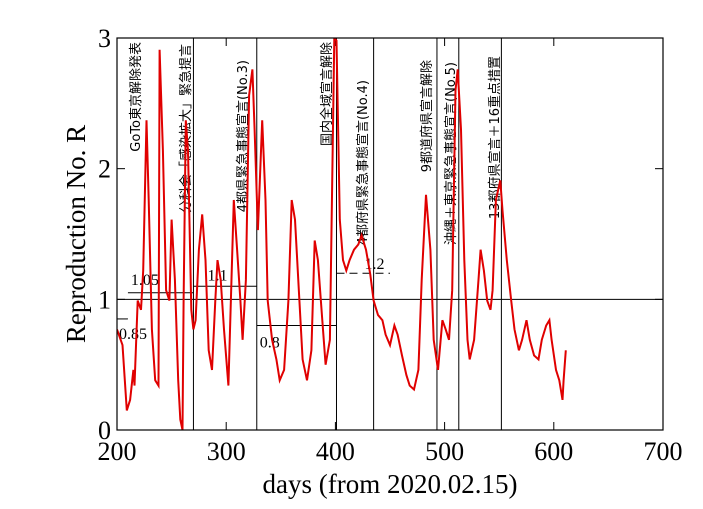 Image resolution: width=703 pixels, height=509 pixels. What do you see at coordinates (76, 234) in the screenshot?
I see `y-axis-label: Reproduction No. R` at bounding box center [76, 234].